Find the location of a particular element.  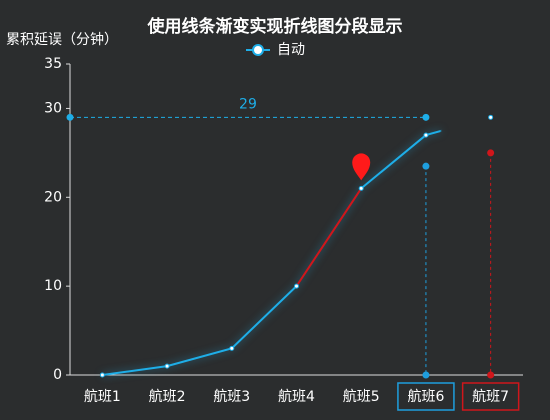

legend-label: 自动 is located at coordinates (291, 50).